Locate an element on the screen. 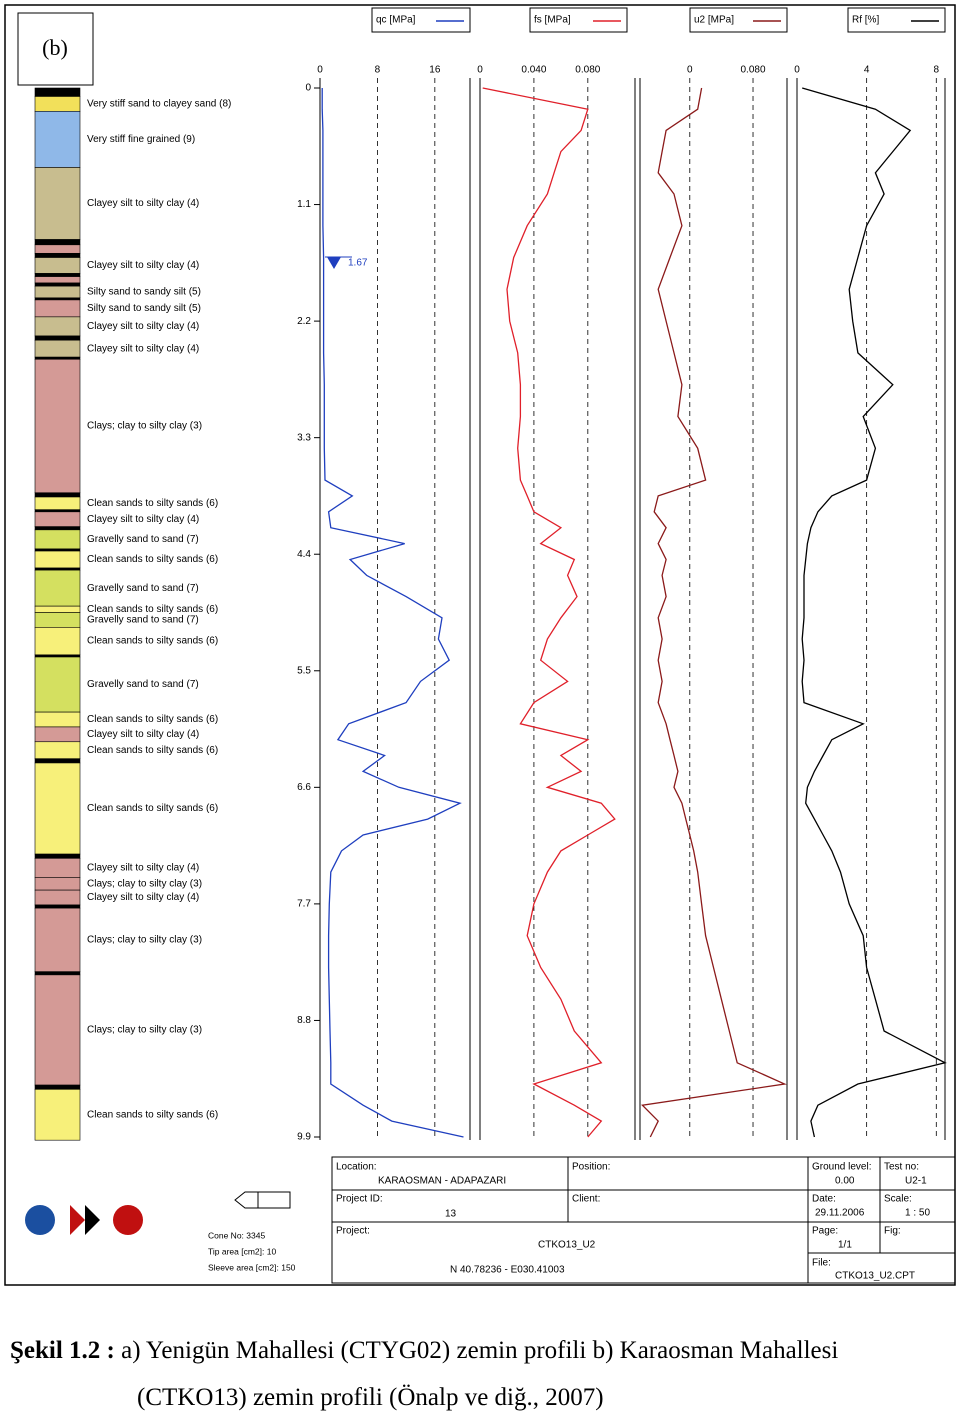 The image size is (960, 1422). water-level is located at coordinates (334, 262).